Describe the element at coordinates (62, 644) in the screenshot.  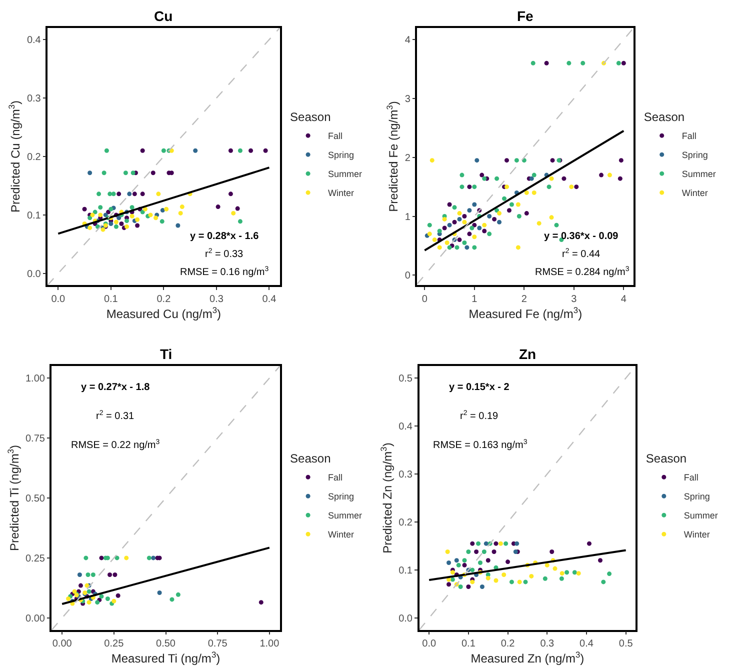
I see `x-tick-label: 0.00` at that location.